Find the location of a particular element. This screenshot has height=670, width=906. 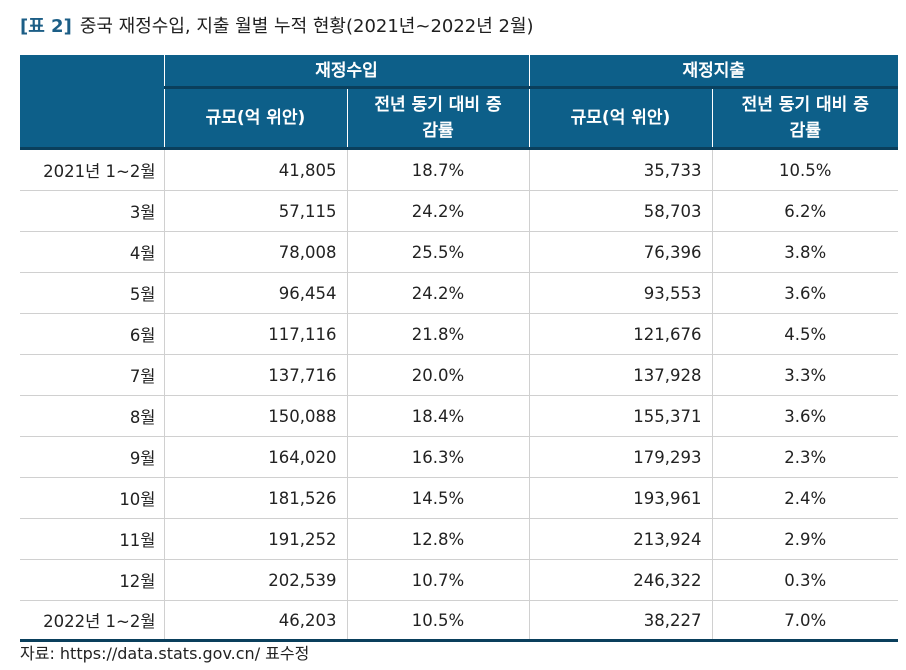

table-row: 4월 78,008 25.5% 76,396 3.8% is located at coordinates (459, 252).